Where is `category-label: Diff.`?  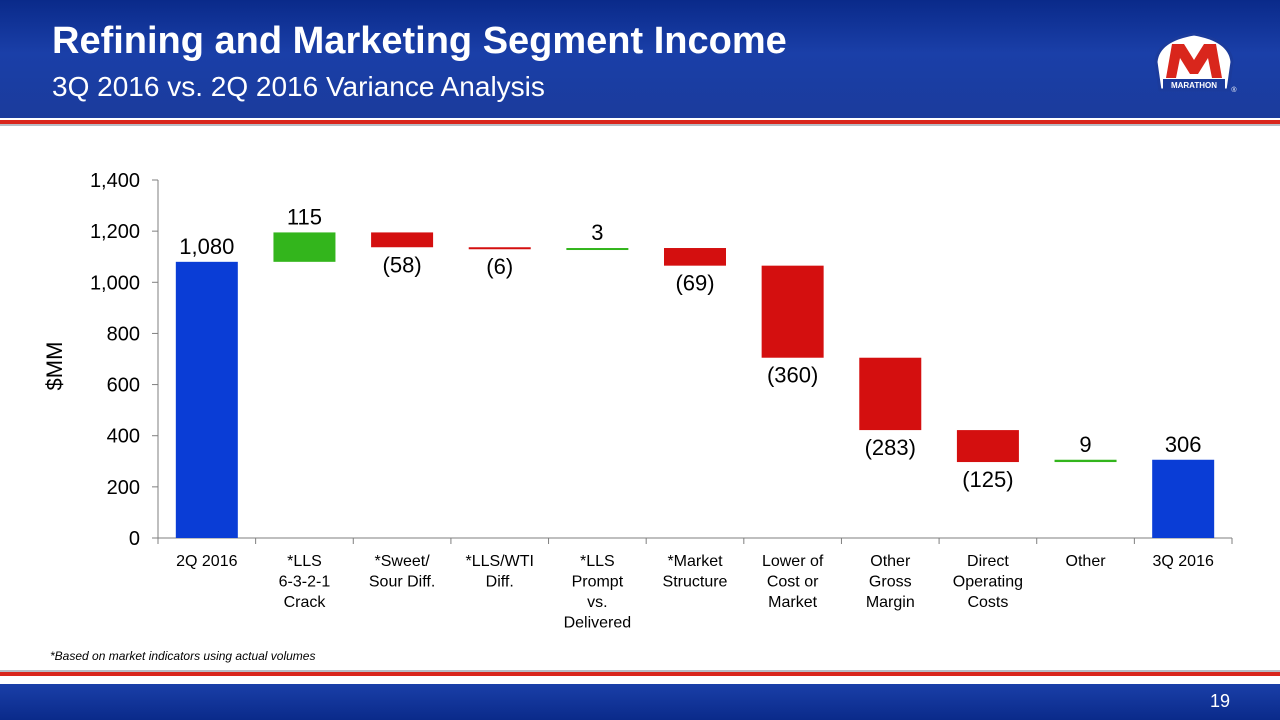
category-label: Diff. is located at coordinates (500, 582).